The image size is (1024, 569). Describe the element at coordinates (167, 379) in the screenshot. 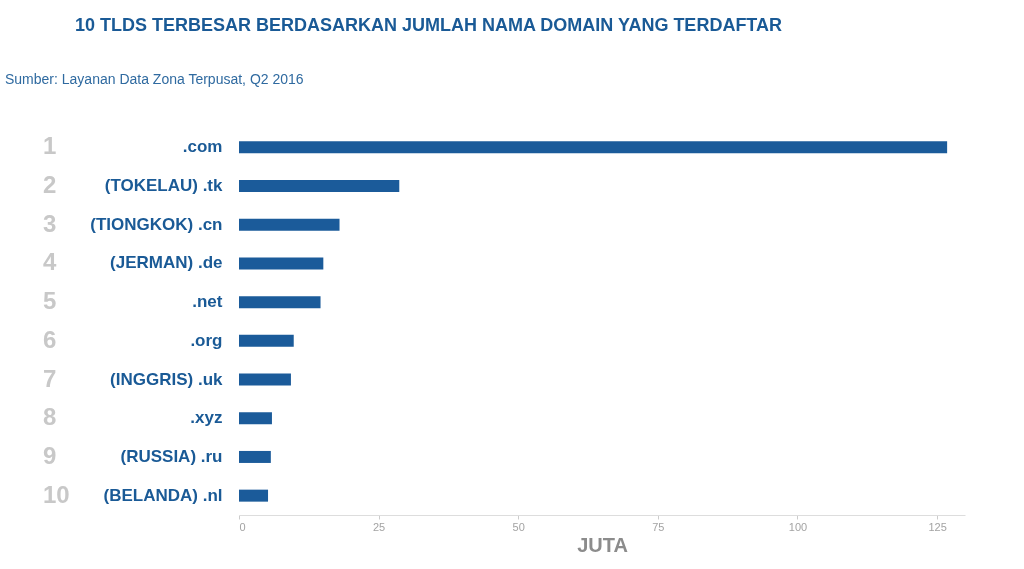

I see `y-tick-label: (INGGRIS) .uk` at that location.